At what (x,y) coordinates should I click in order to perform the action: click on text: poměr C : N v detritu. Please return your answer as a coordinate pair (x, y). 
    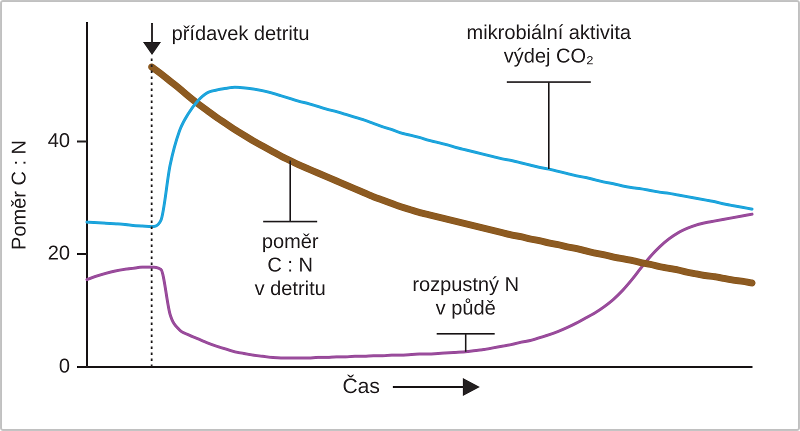
    Looking at the image, I should click on (290, 265).